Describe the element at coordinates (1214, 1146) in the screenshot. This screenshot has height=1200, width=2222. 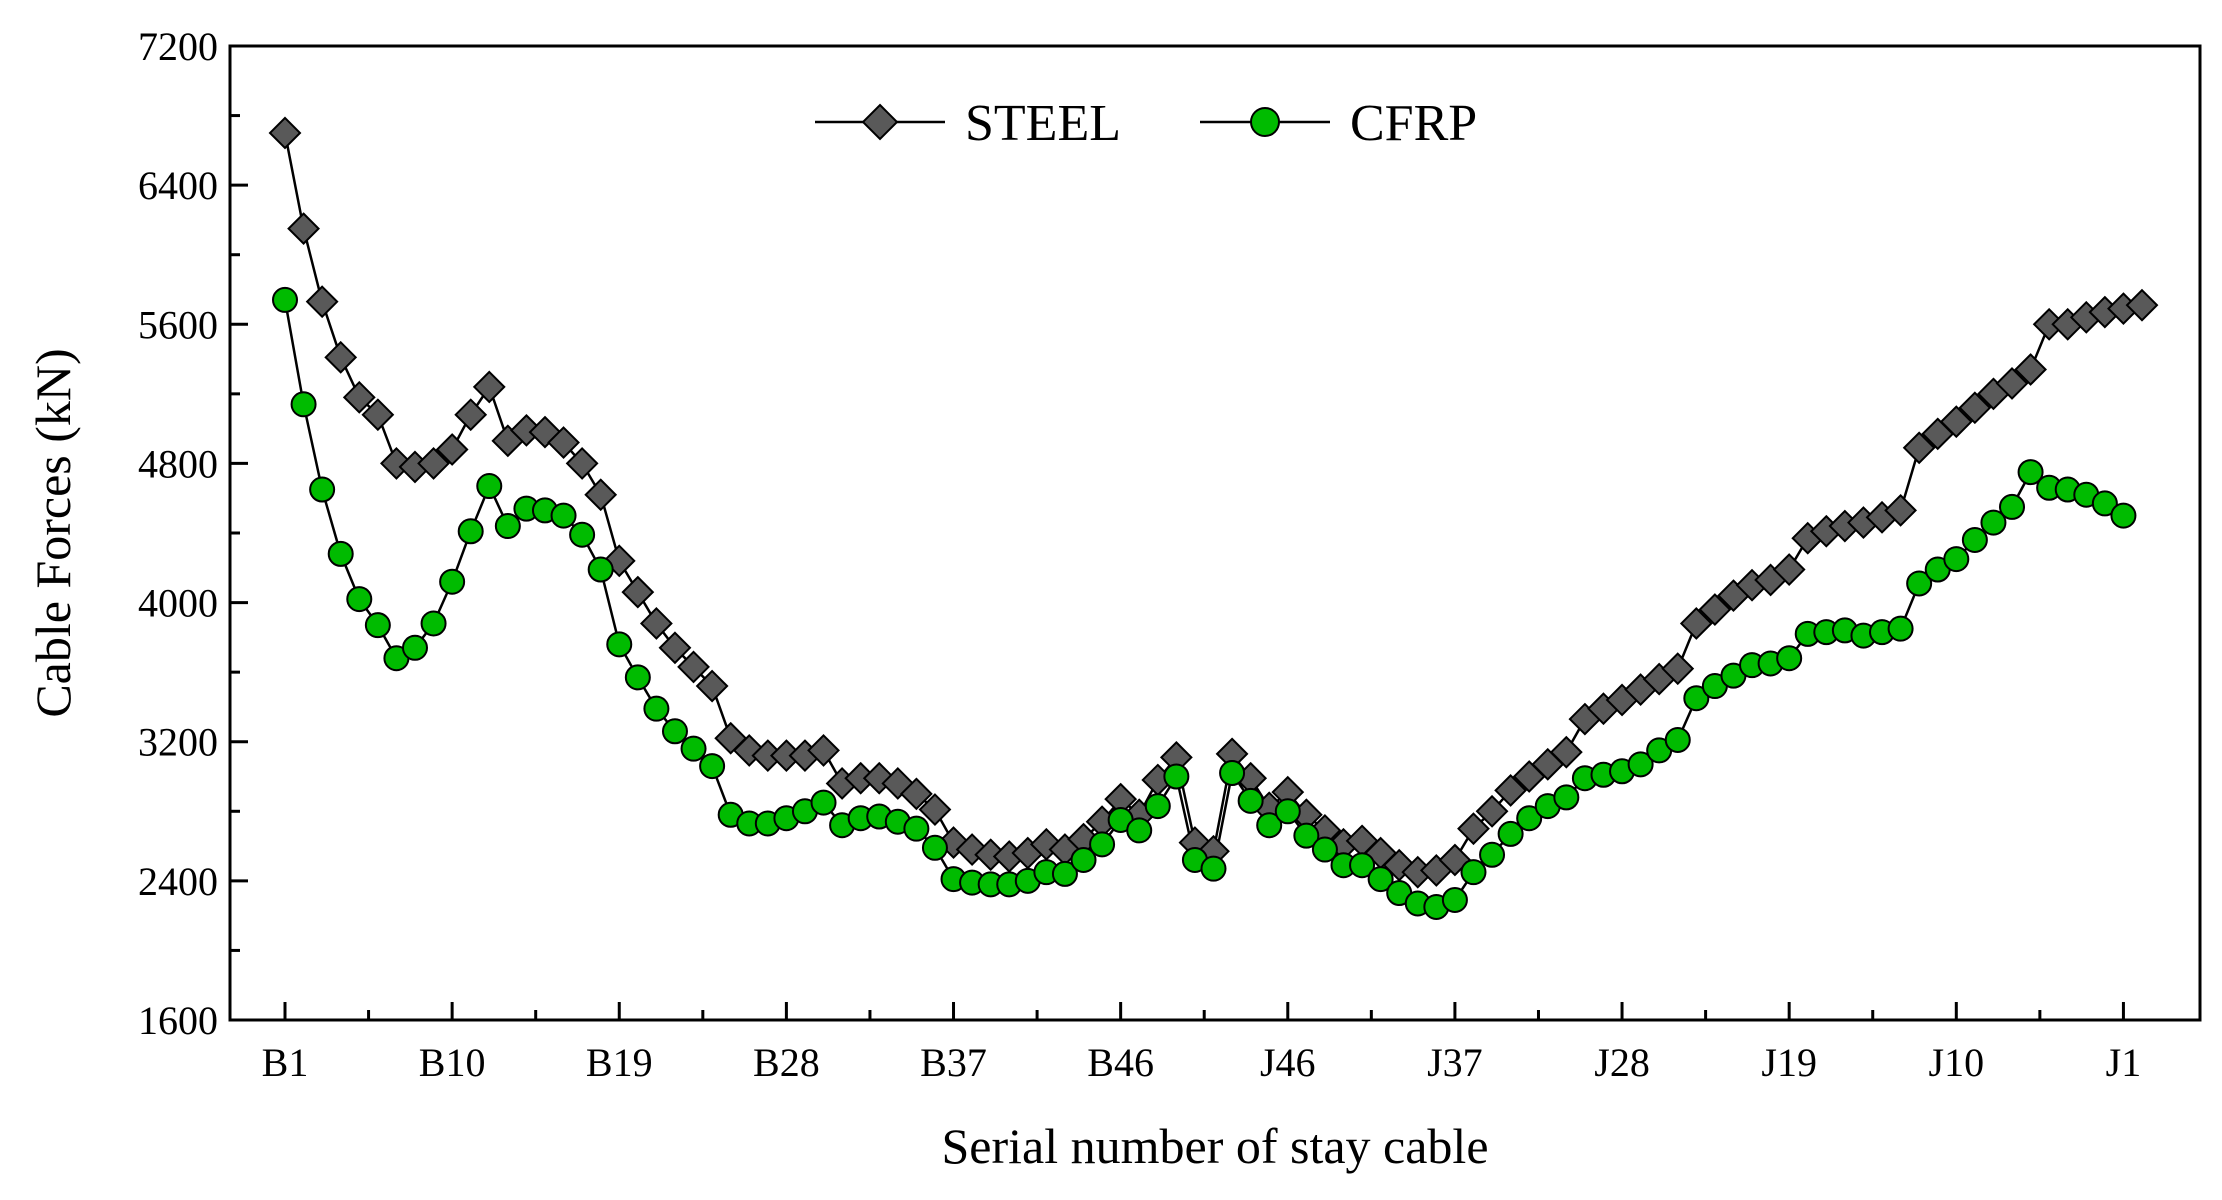
I see `x-axis-title: Serial number of stay cable` at that location.